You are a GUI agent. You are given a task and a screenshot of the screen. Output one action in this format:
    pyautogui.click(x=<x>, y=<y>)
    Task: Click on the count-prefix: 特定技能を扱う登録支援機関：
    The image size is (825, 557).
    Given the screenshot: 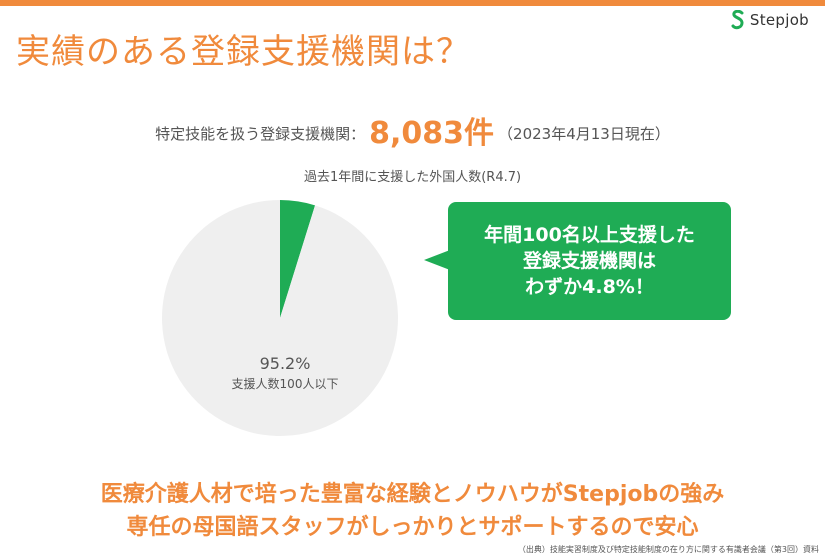 What is the action you would take?
    pyautogui.click(x=260, y=134)
    